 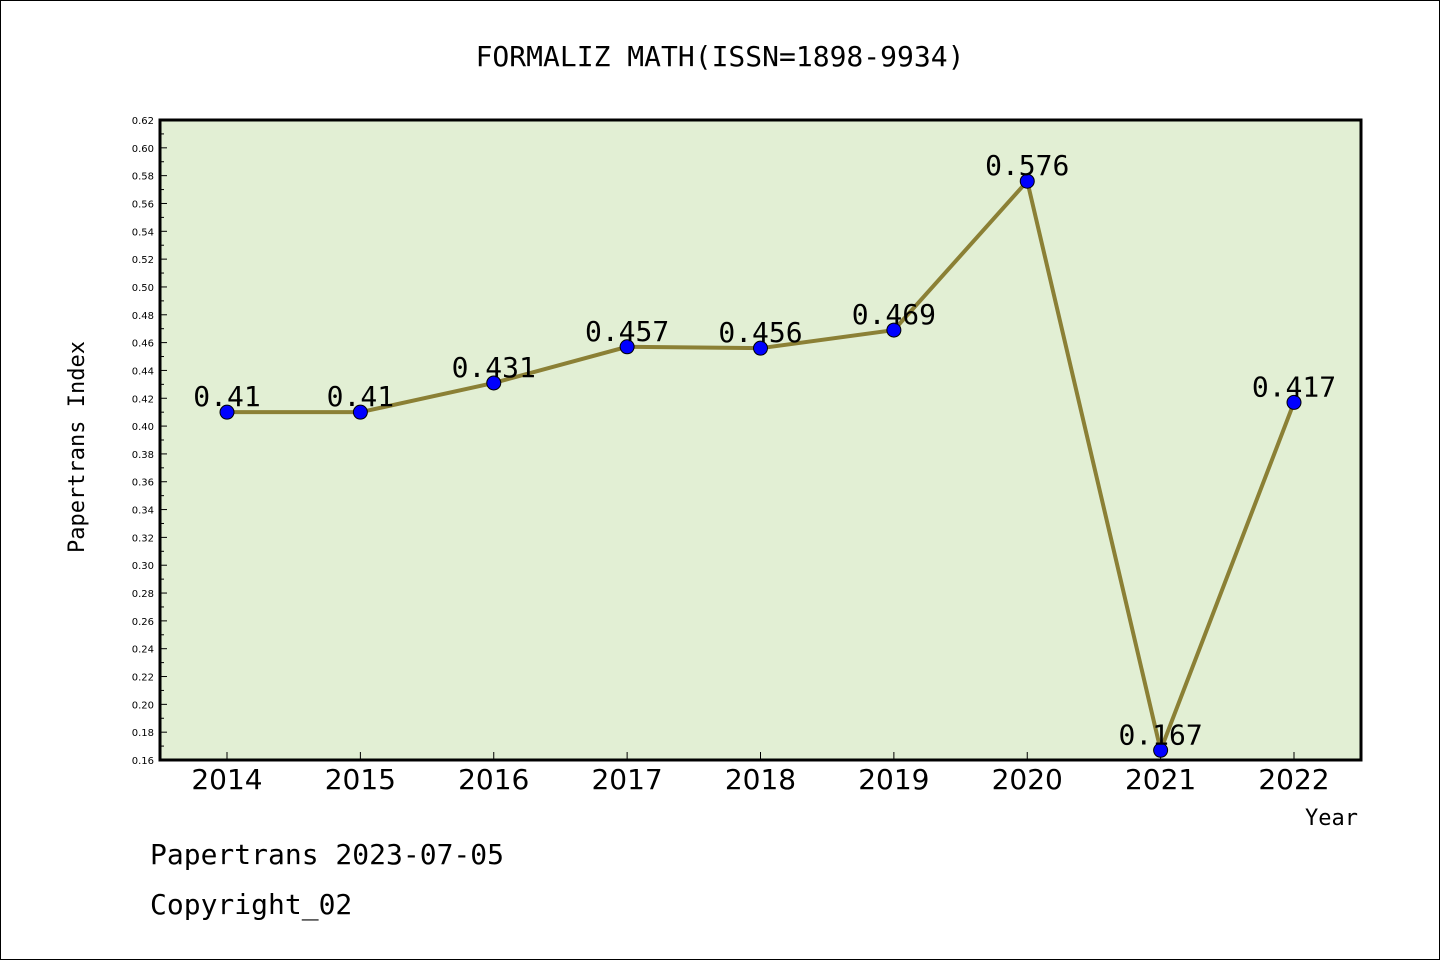 I want to click on footer-date: Papertrans 2023-07-05, so click(x=327, y=854).